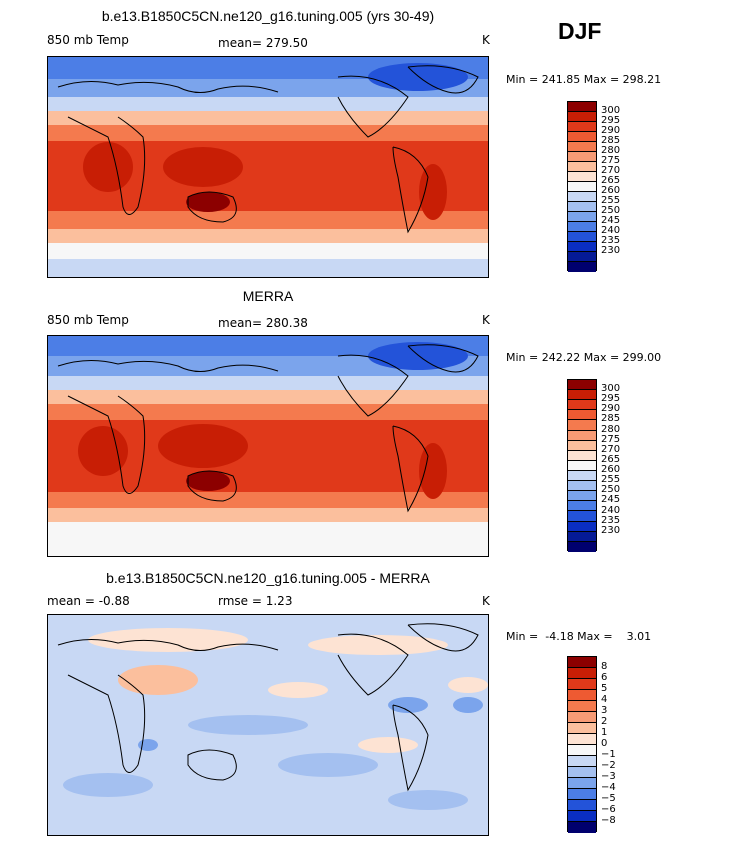 Image resolution: width=733 pixels, height=842 pixels. I want to click on panel-3-mean: mean = -0.88, so click(88, 601).